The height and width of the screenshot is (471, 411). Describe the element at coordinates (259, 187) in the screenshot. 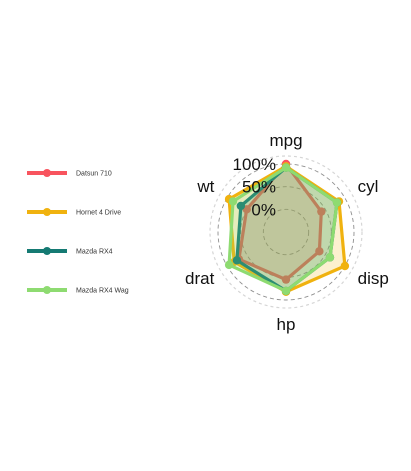

I see `grid-label-1: 50%` at that location.